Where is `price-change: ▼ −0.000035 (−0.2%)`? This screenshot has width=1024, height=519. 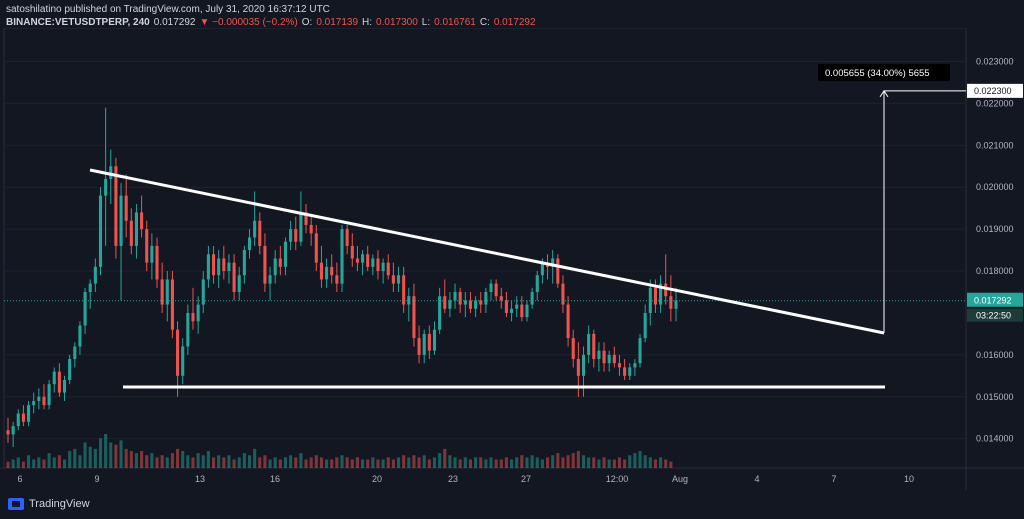
price-change: ▼ −0.000035 (−0.2%) is located at coordinates (248, 22).